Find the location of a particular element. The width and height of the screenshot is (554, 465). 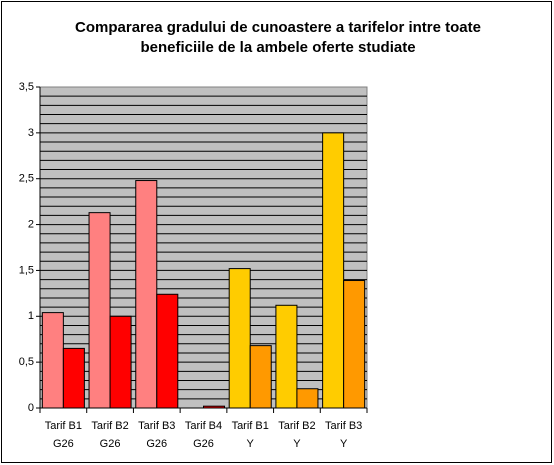

y-tick-label: 3 is located at coordinates (31, 133).